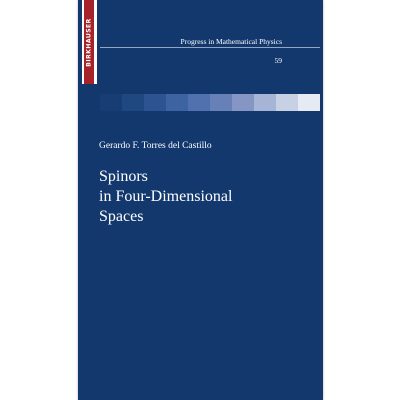  I want to click on series-divider, so click(210, 47).